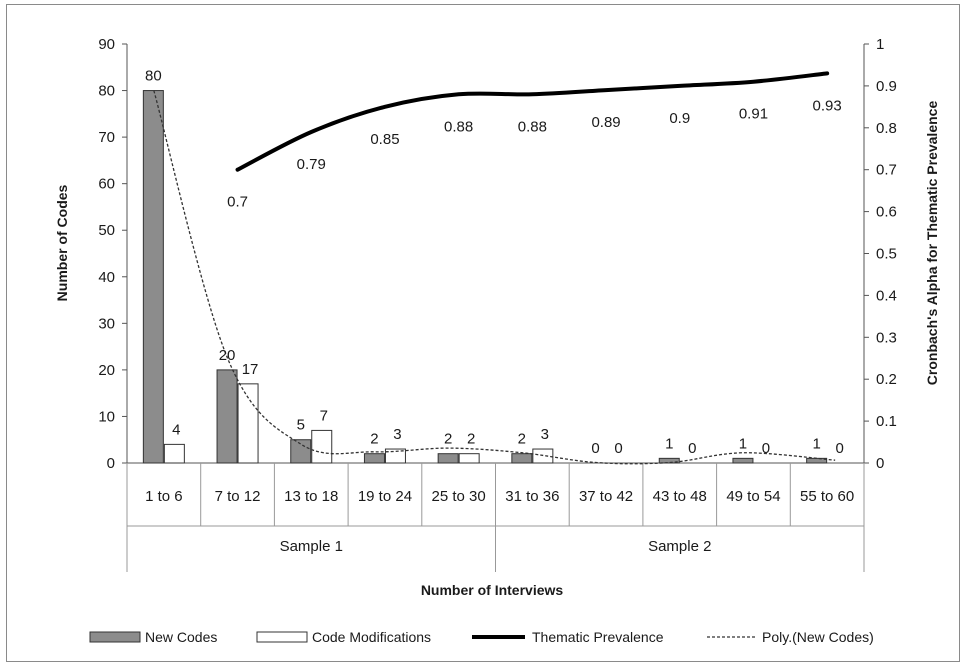 This screenshot has width=968, height=668. What do you see at coordinates (106, 323) in the screenshot?
I see `y-tick-label: 30` at bounding box center [106, 323].